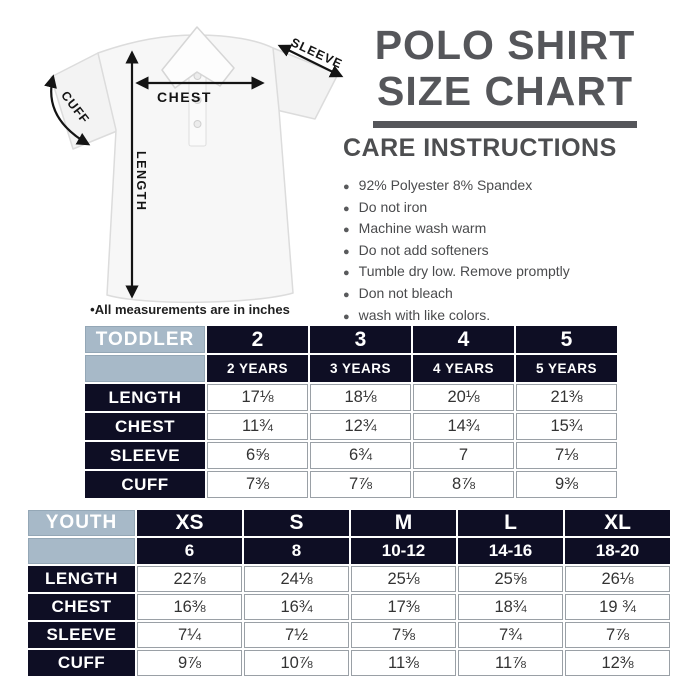 This screenshot has height=700, width=700. Describe the element at coordinates (423, 249) in the screenshot. I see `care-item-text: Do not add softeners` at that location.